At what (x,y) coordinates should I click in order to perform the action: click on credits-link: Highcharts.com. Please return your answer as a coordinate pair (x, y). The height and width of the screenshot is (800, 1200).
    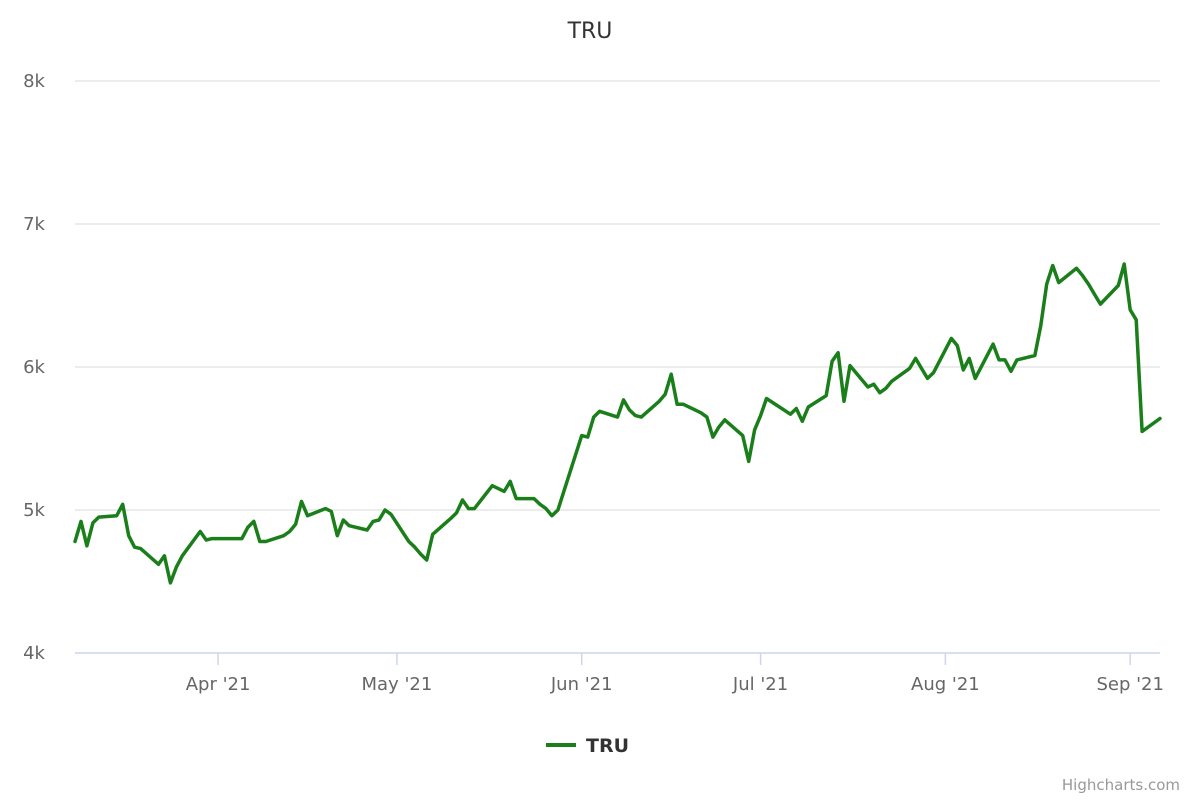
    Looking at the image, I should click on (1121, 785).